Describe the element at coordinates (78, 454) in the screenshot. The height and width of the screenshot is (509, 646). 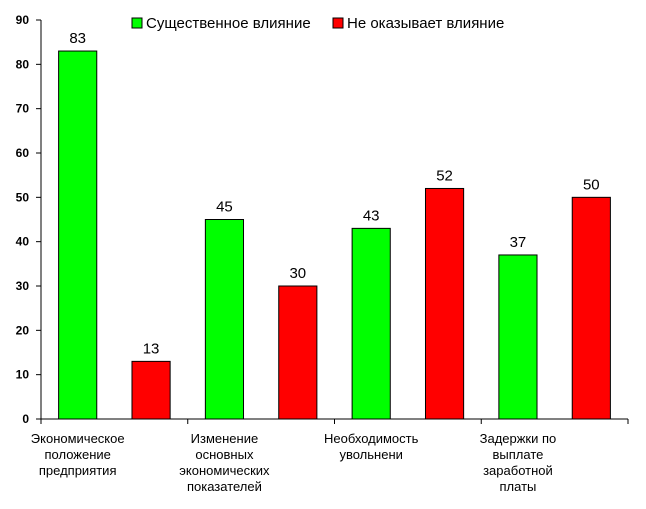
I see `category-label: Экономическое положение предприятия` at that location.